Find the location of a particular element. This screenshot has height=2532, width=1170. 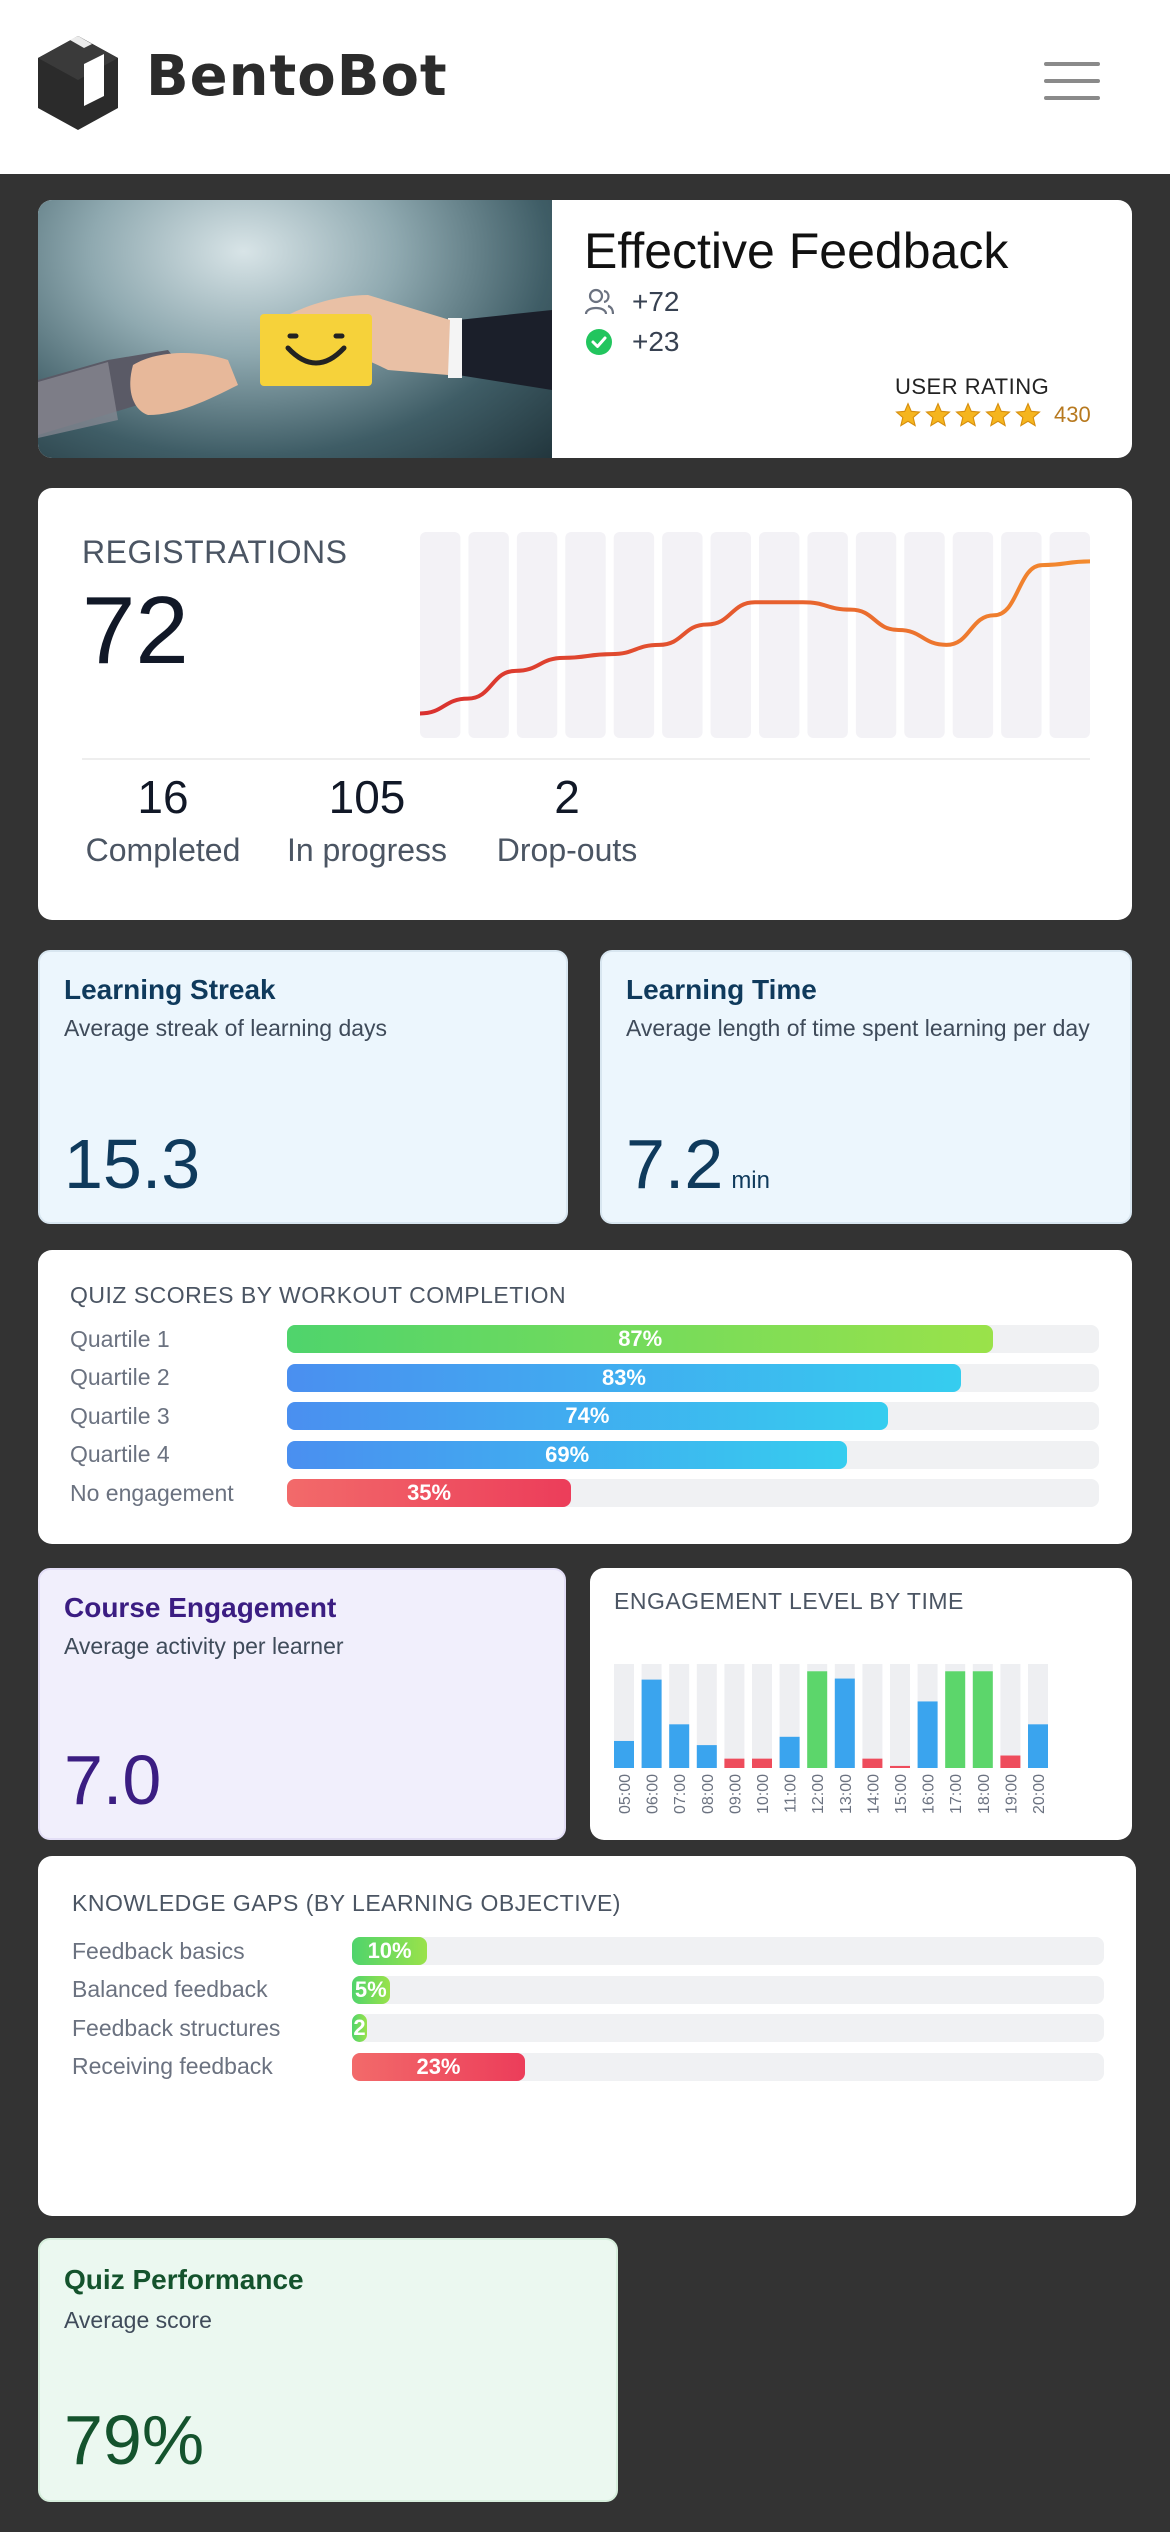

bar-fill: 23% is located at coordinates (438, 2066).